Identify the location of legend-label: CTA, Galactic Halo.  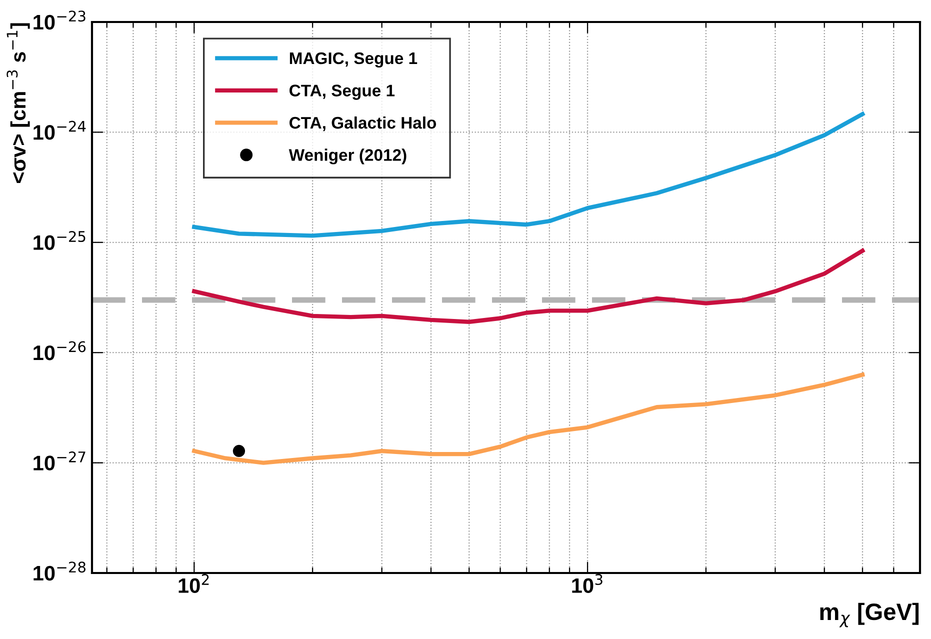
(363, 124).